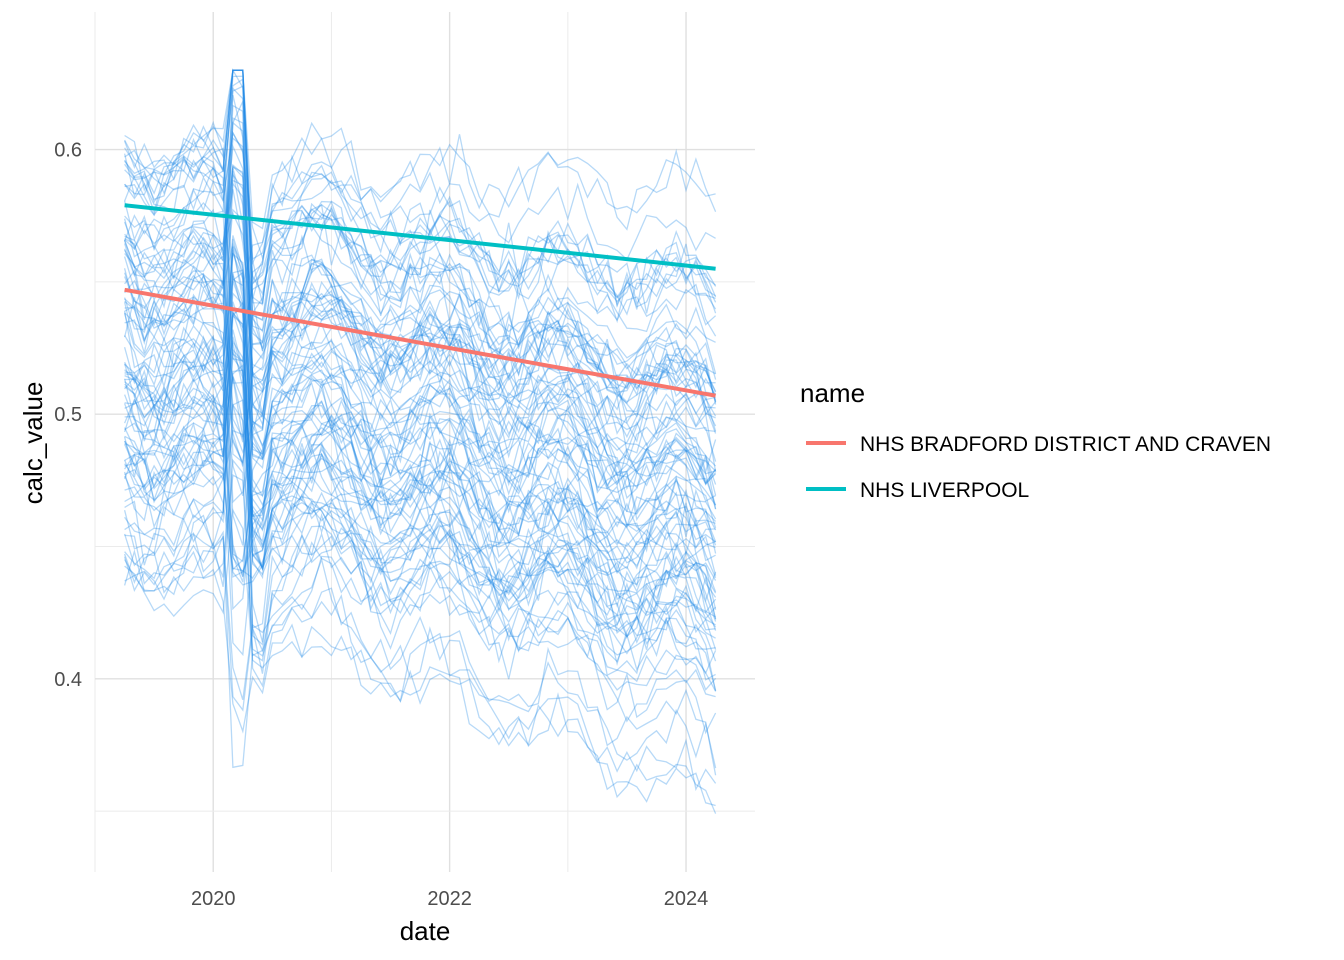 This screenshot has width=1344, height=960. I want to click on x-axis-title: date, so click(425, 931).